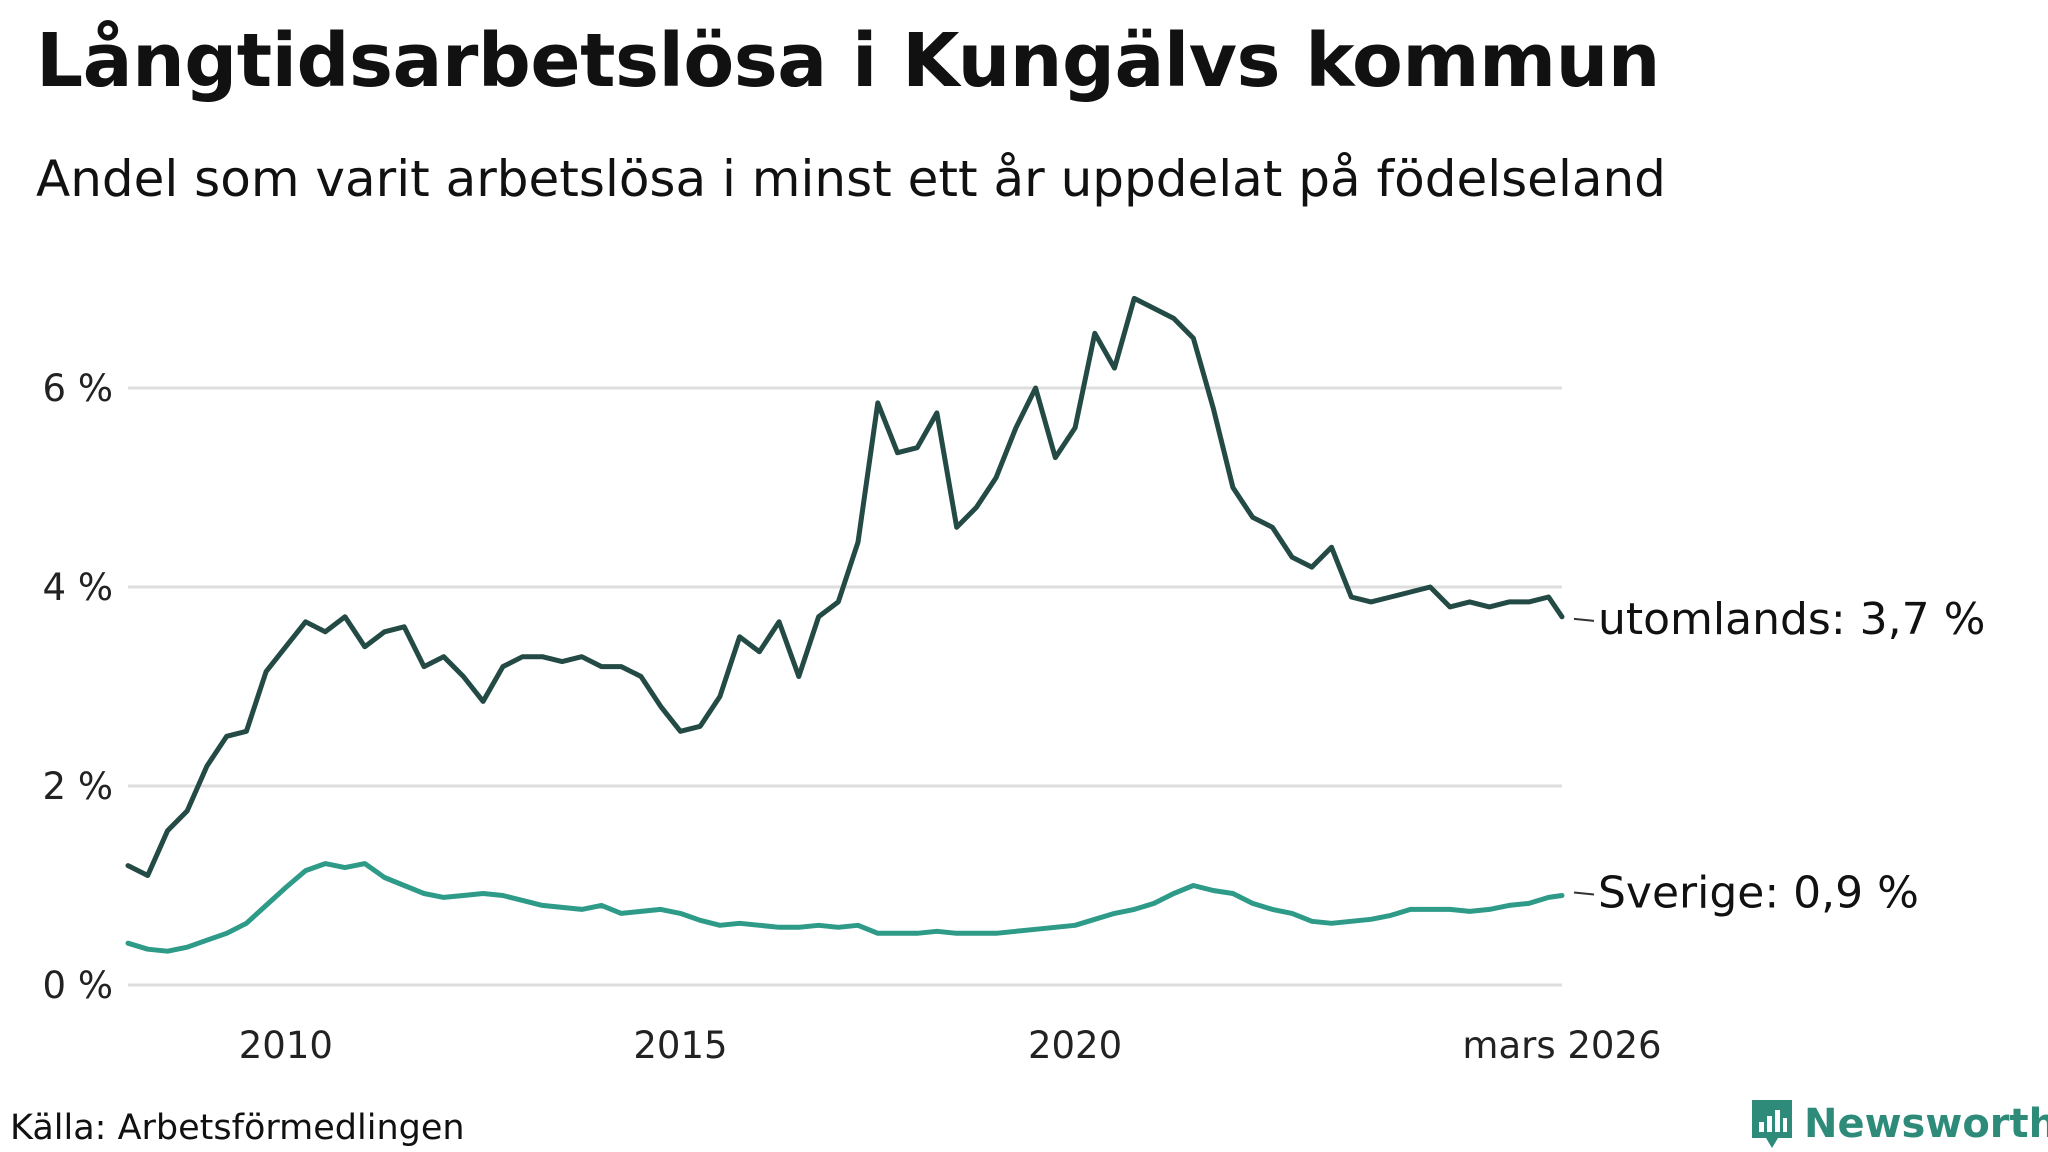 Image resolution: width=2048 pixels, height=1152 pixels. What do you see at coordinates (78, 587) in the screenshot?
I see `y-tick-label: 4 %` at bounding box center [78, 587].